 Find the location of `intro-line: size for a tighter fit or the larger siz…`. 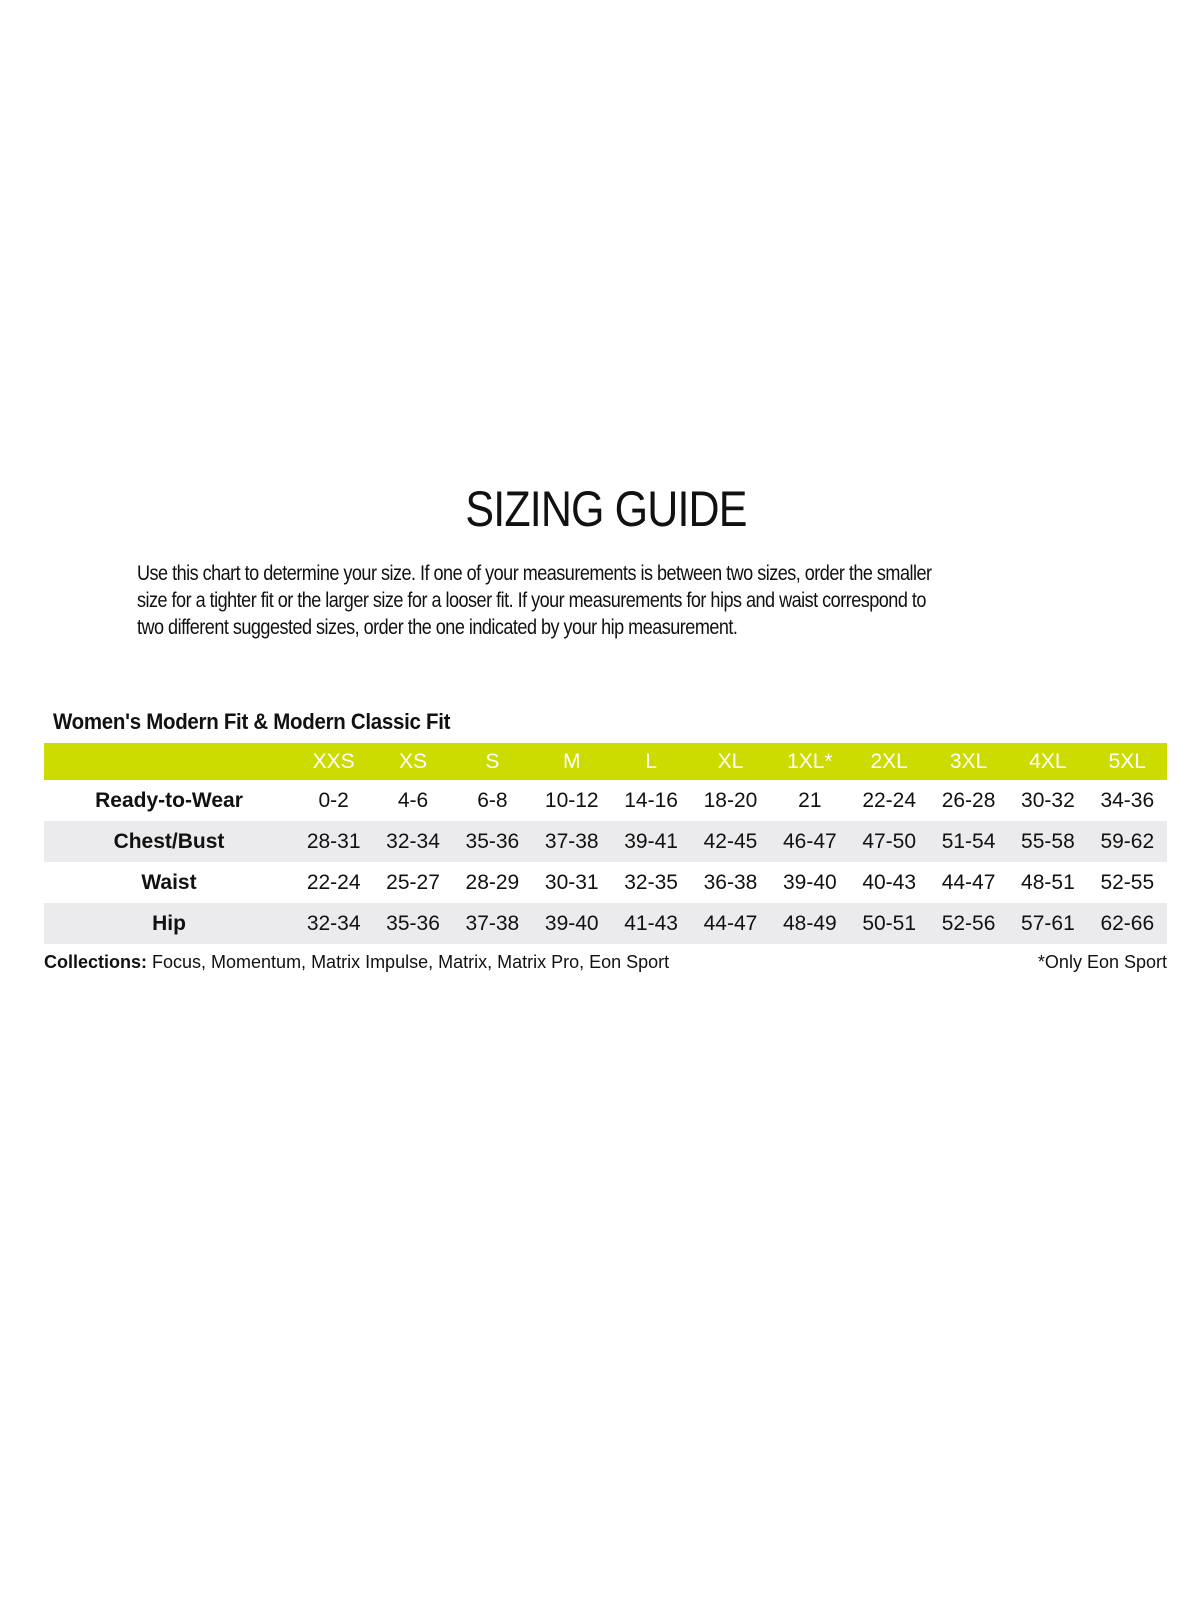

intro-line: size for a tighter fit or the larger siz… is located at coordinates (531, 600).